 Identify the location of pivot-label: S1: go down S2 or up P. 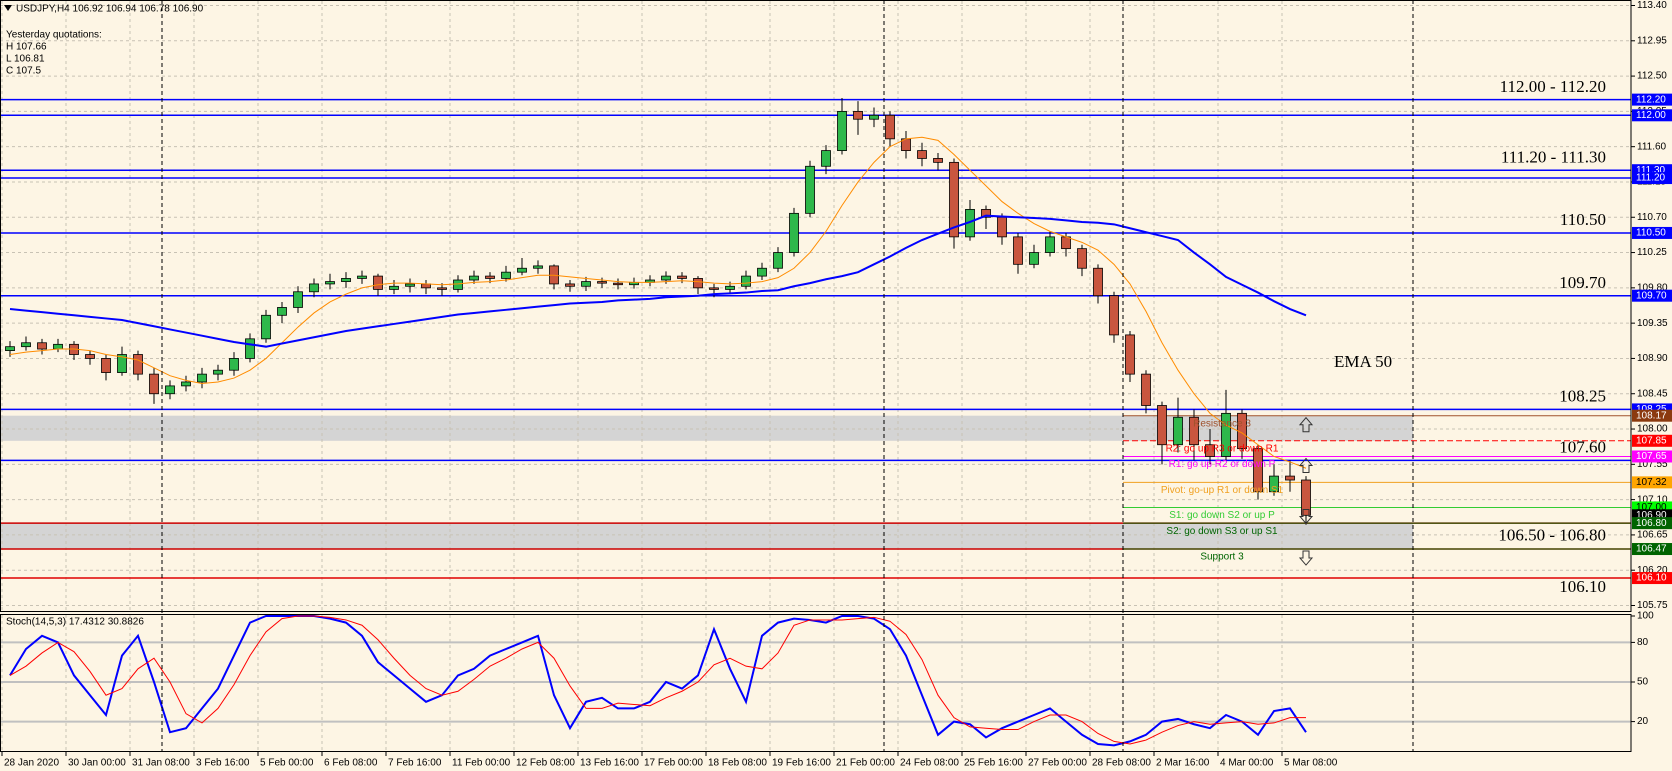
(1222, 515).